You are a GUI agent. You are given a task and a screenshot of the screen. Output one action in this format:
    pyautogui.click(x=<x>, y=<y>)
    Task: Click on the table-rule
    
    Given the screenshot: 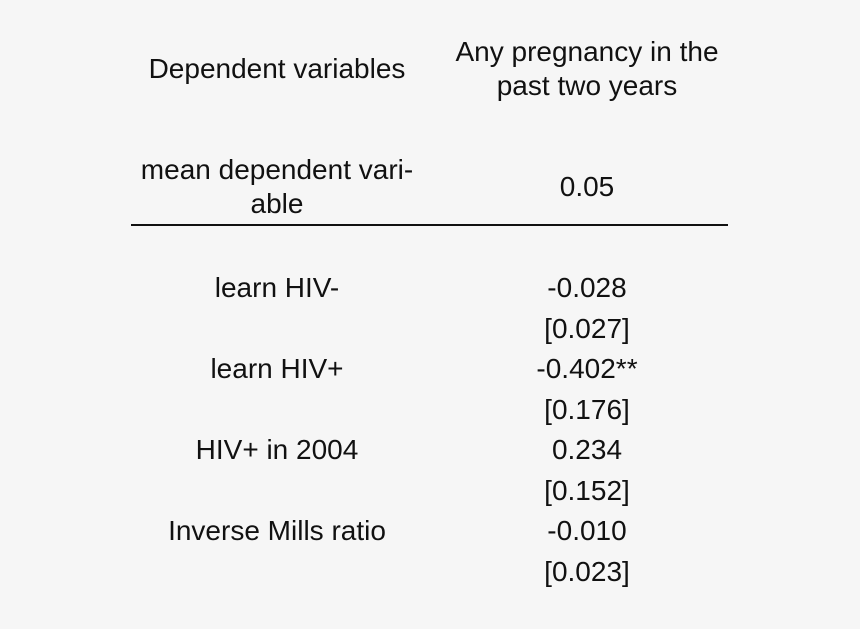 What is the action you would take?
    pyautogui.click(x=429, y=225)
    